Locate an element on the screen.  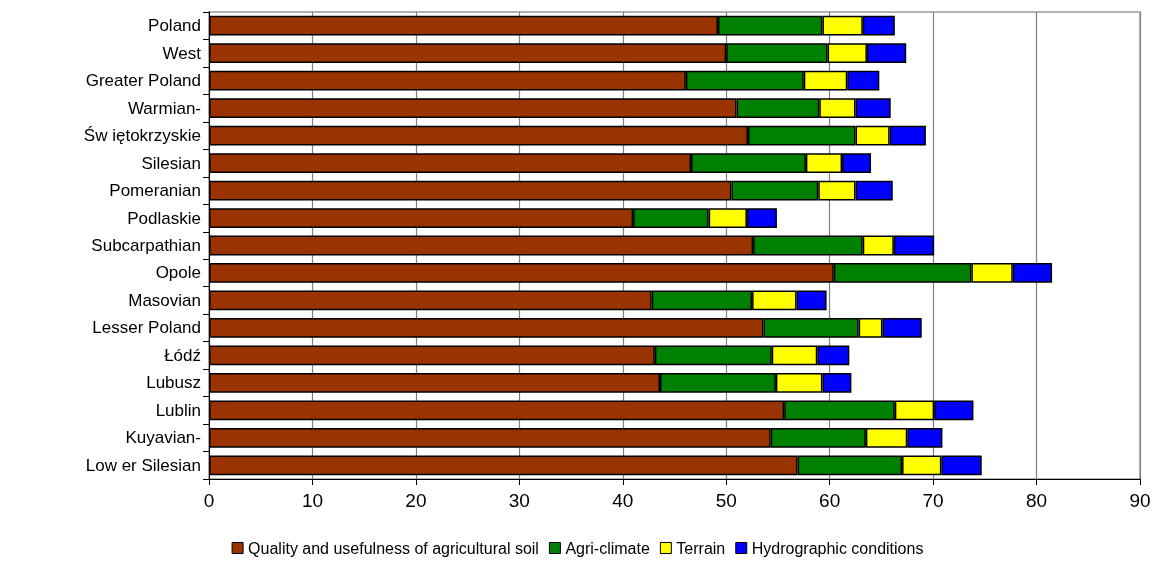
x-tick-label: 70 is located at coordinates (933, 500).